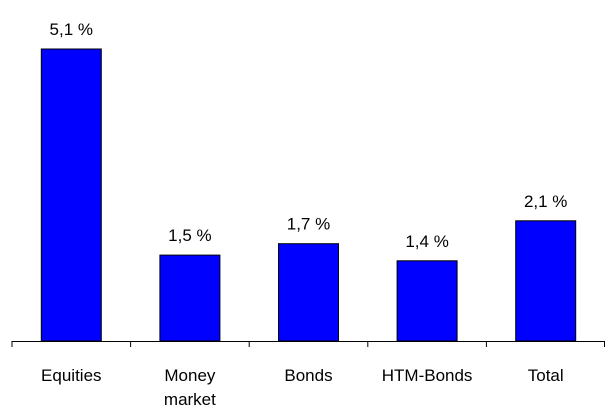 This screenshot has height=418, width=605. What do you see at coordinates (308, 375) in the screenshot?
I see `x-tick-label-2: Bonds` at bounding box center [308, 375].